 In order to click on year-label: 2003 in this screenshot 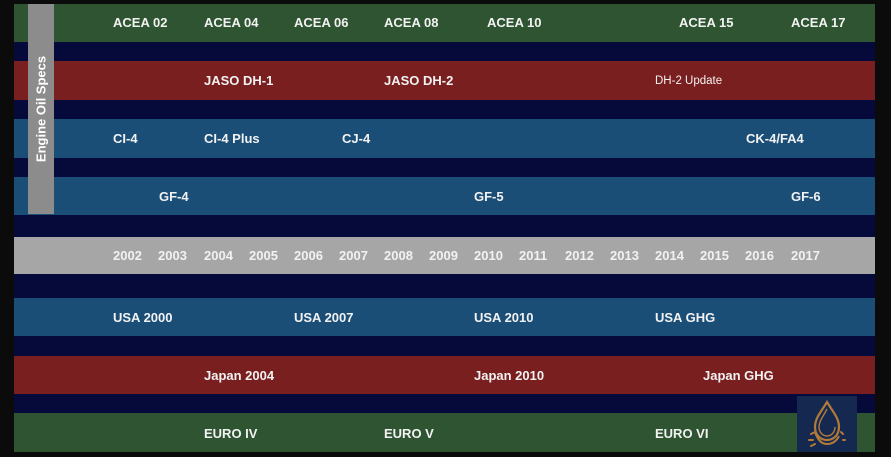, I will do `click(172, 255)`.